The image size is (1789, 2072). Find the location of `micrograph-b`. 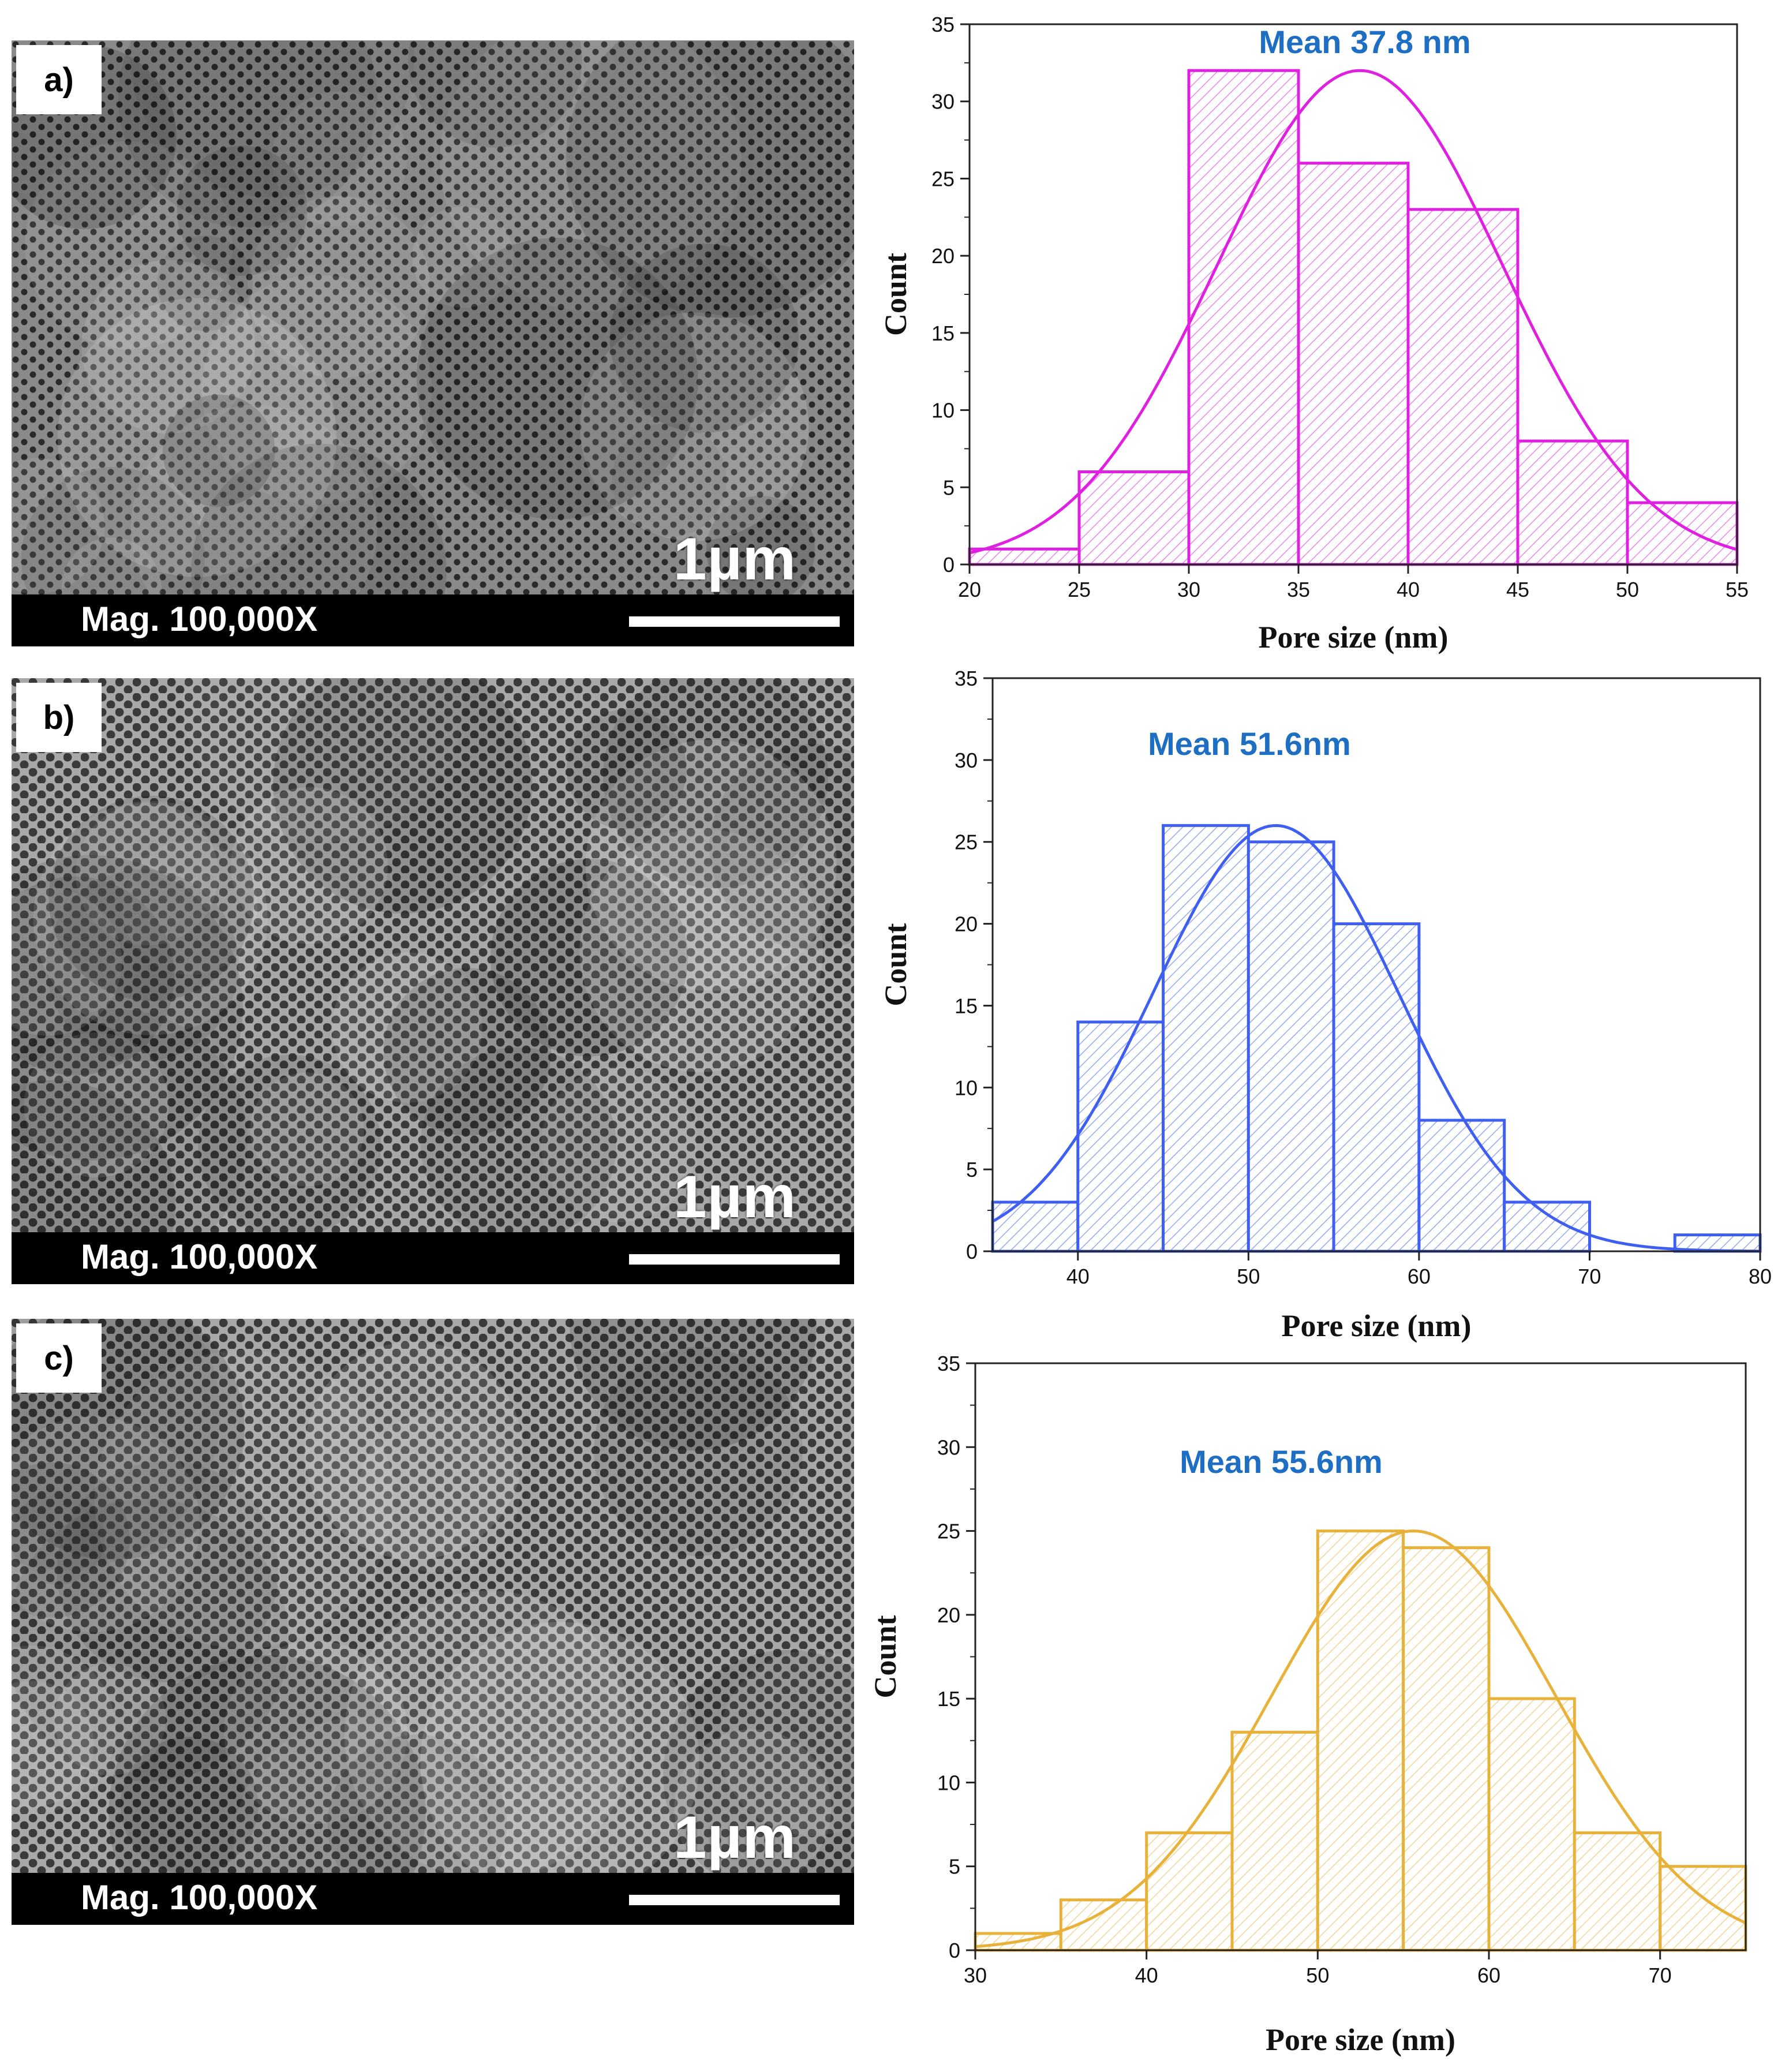

micrograph-b is located at coordinates (433, 955).